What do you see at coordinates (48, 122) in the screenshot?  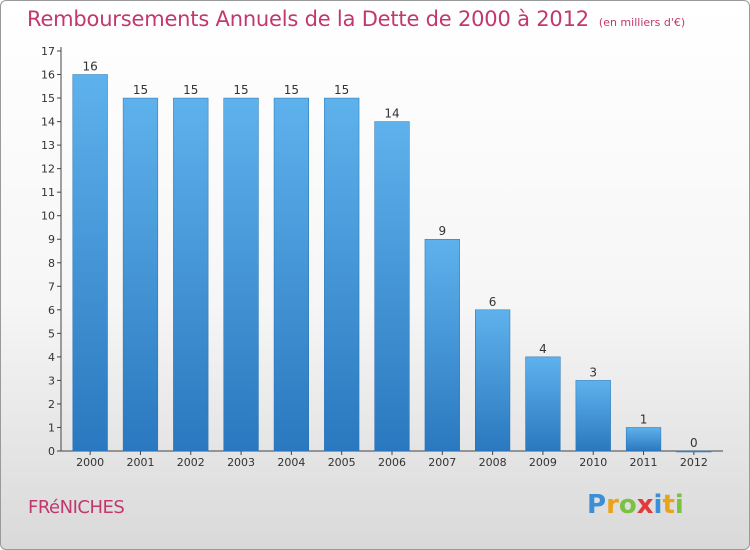 I see `y-tick-label: 14` at bounding box center [48, 122].